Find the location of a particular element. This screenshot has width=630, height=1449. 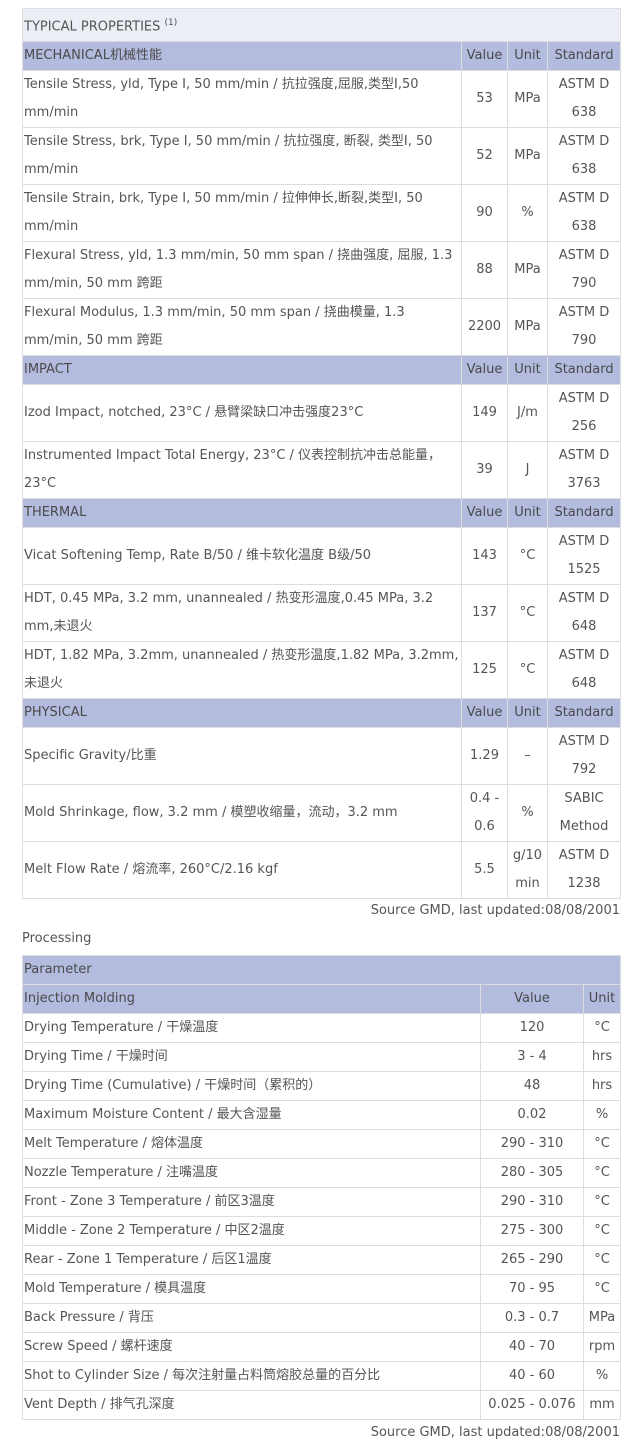

value: 0.3 - 0.7 is located at coordinates (532, 1318).